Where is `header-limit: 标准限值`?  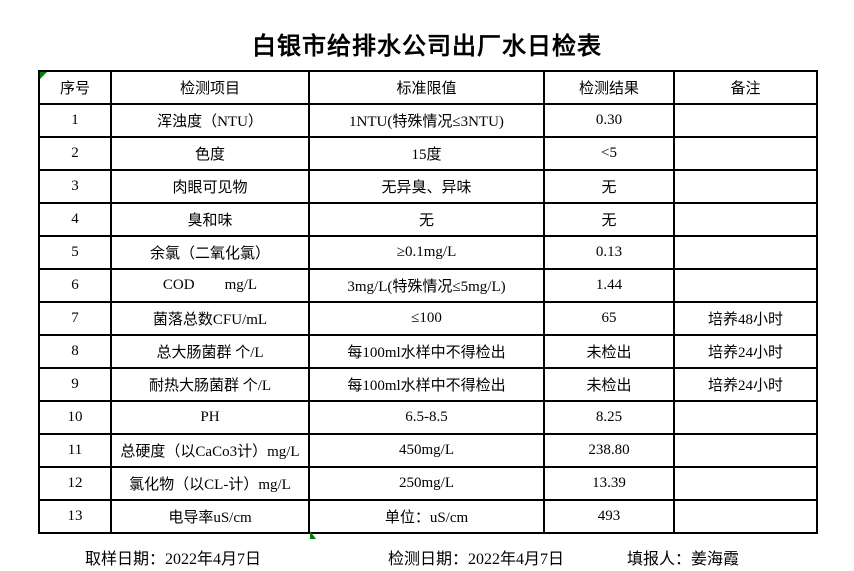
header-limit: 标准限值 is located at coordinates (426, 87).